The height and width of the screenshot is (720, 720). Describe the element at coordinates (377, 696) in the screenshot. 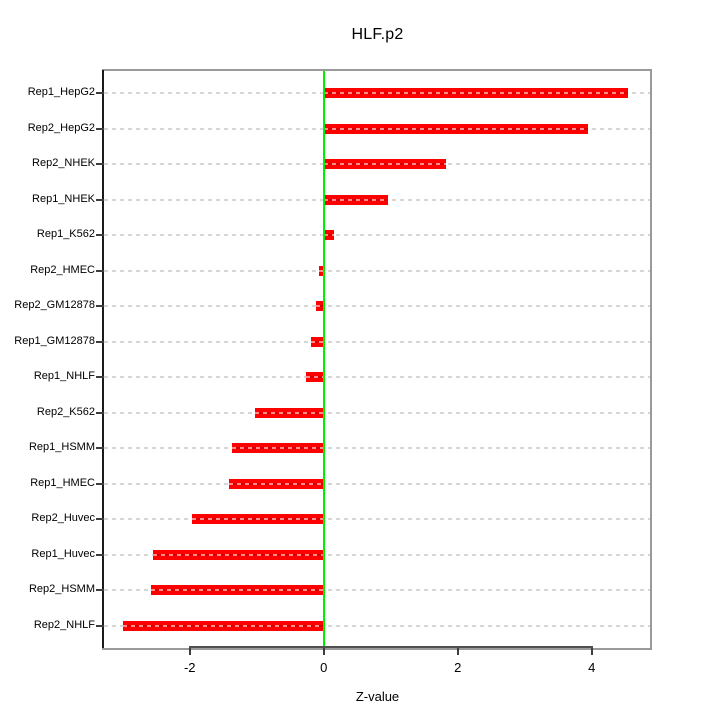

I see `x-axis-title: Z-value` at that location.